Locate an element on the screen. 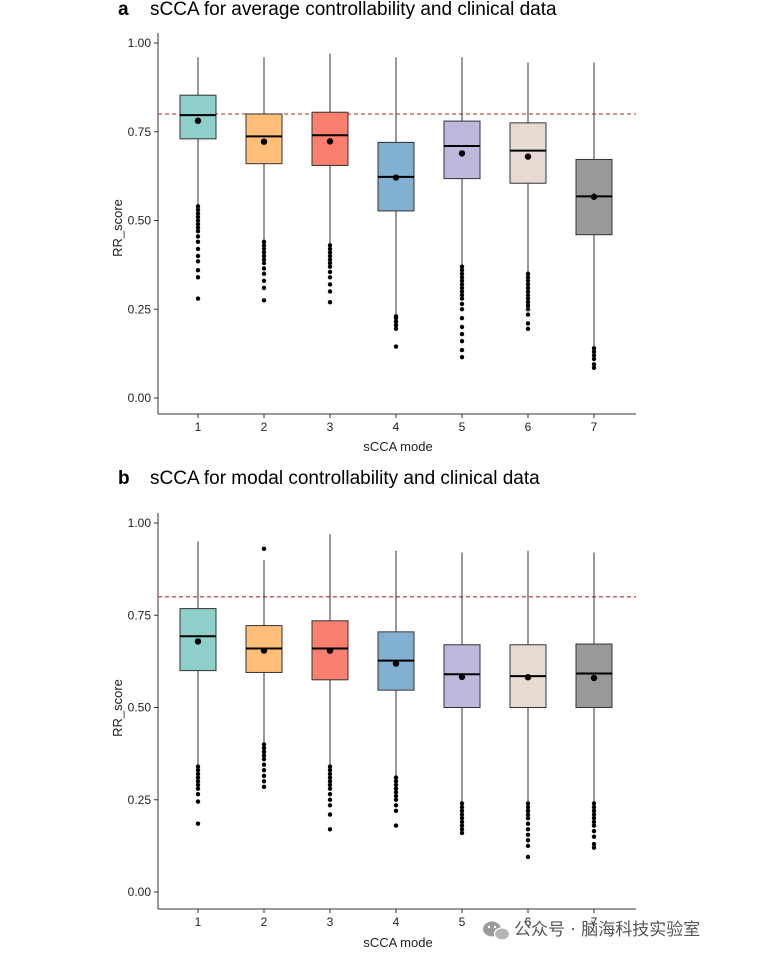  panel-a-y-tick-label: 0.25 is located at coordinates (140, 309).